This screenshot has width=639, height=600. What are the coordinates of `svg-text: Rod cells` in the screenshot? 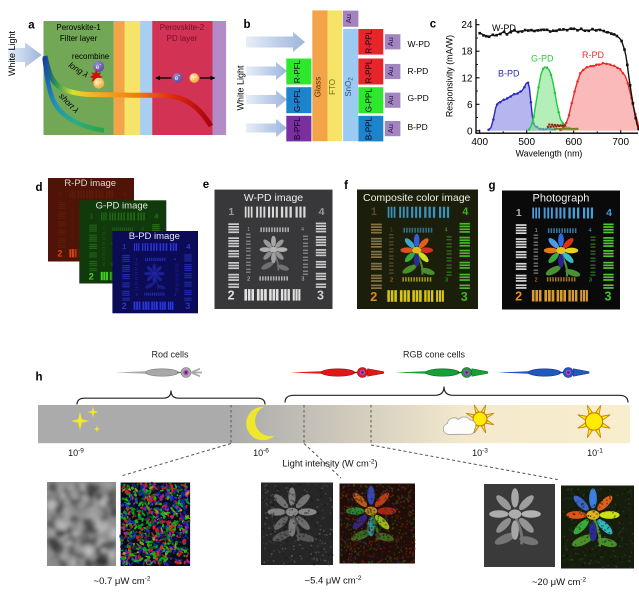 It's located at (170, 355).